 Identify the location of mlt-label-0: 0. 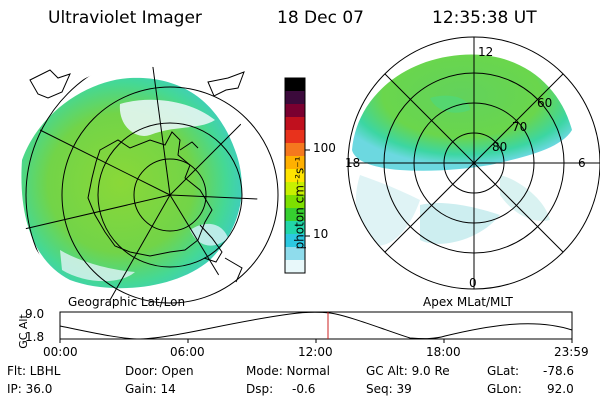
(473, 283).